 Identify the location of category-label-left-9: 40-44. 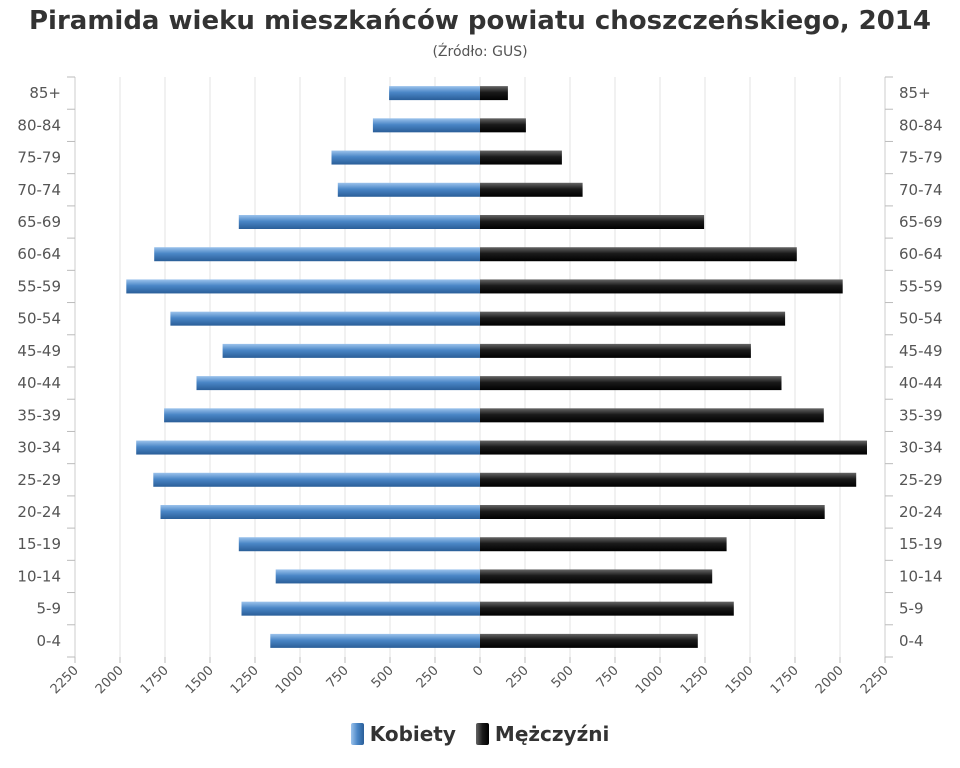
(39, 383).